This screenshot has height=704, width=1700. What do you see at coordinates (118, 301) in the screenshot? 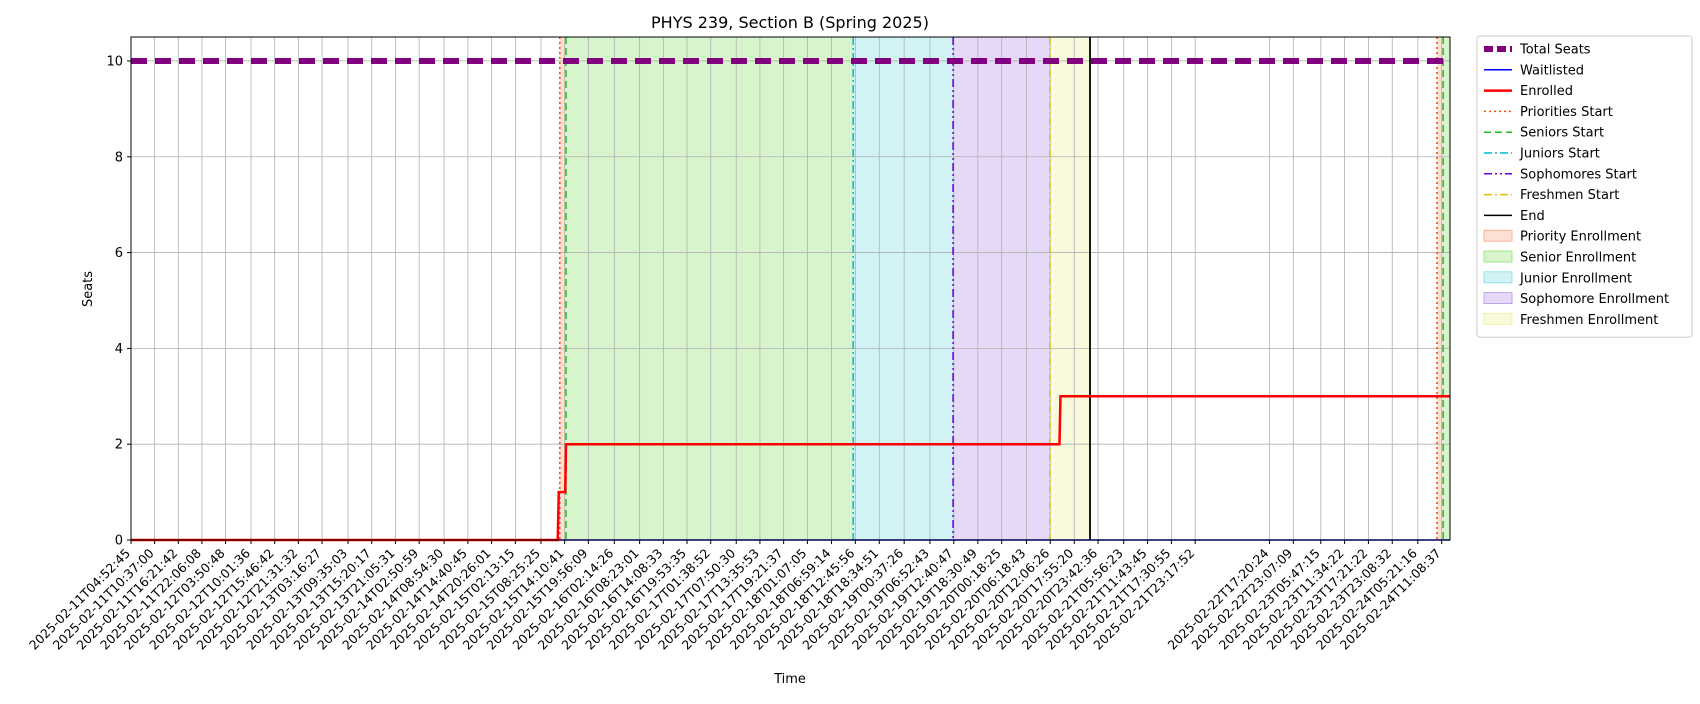
I see `y-axis-ticks: 0 2 4 6 8 10` at bounding box center [118, 301].